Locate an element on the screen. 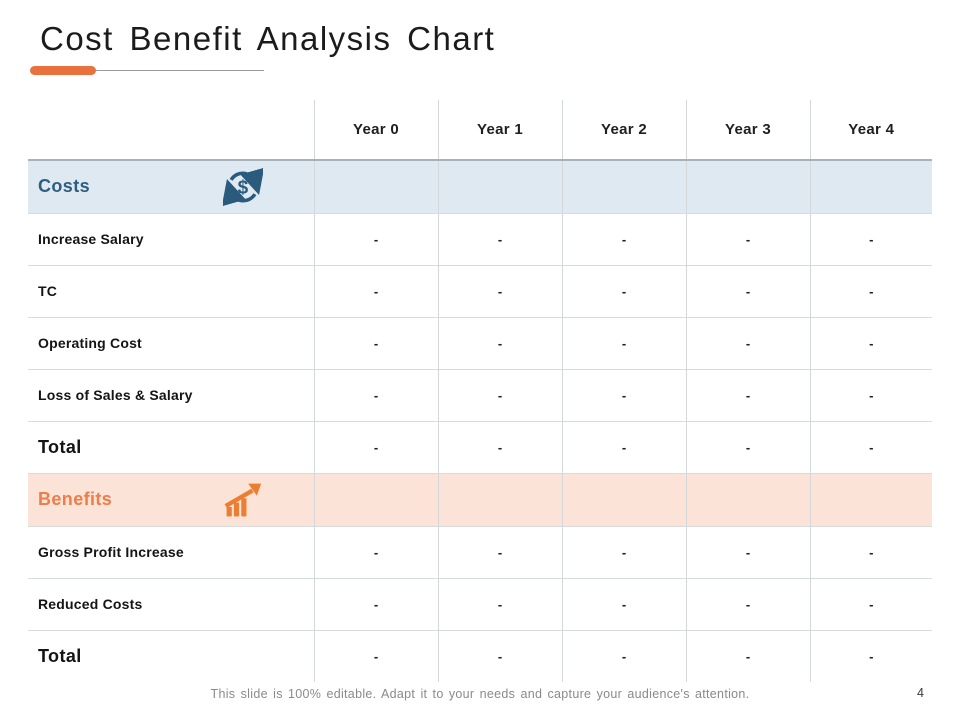  table-row-benefits-section: Benefits is located at coordinates (480, 499).